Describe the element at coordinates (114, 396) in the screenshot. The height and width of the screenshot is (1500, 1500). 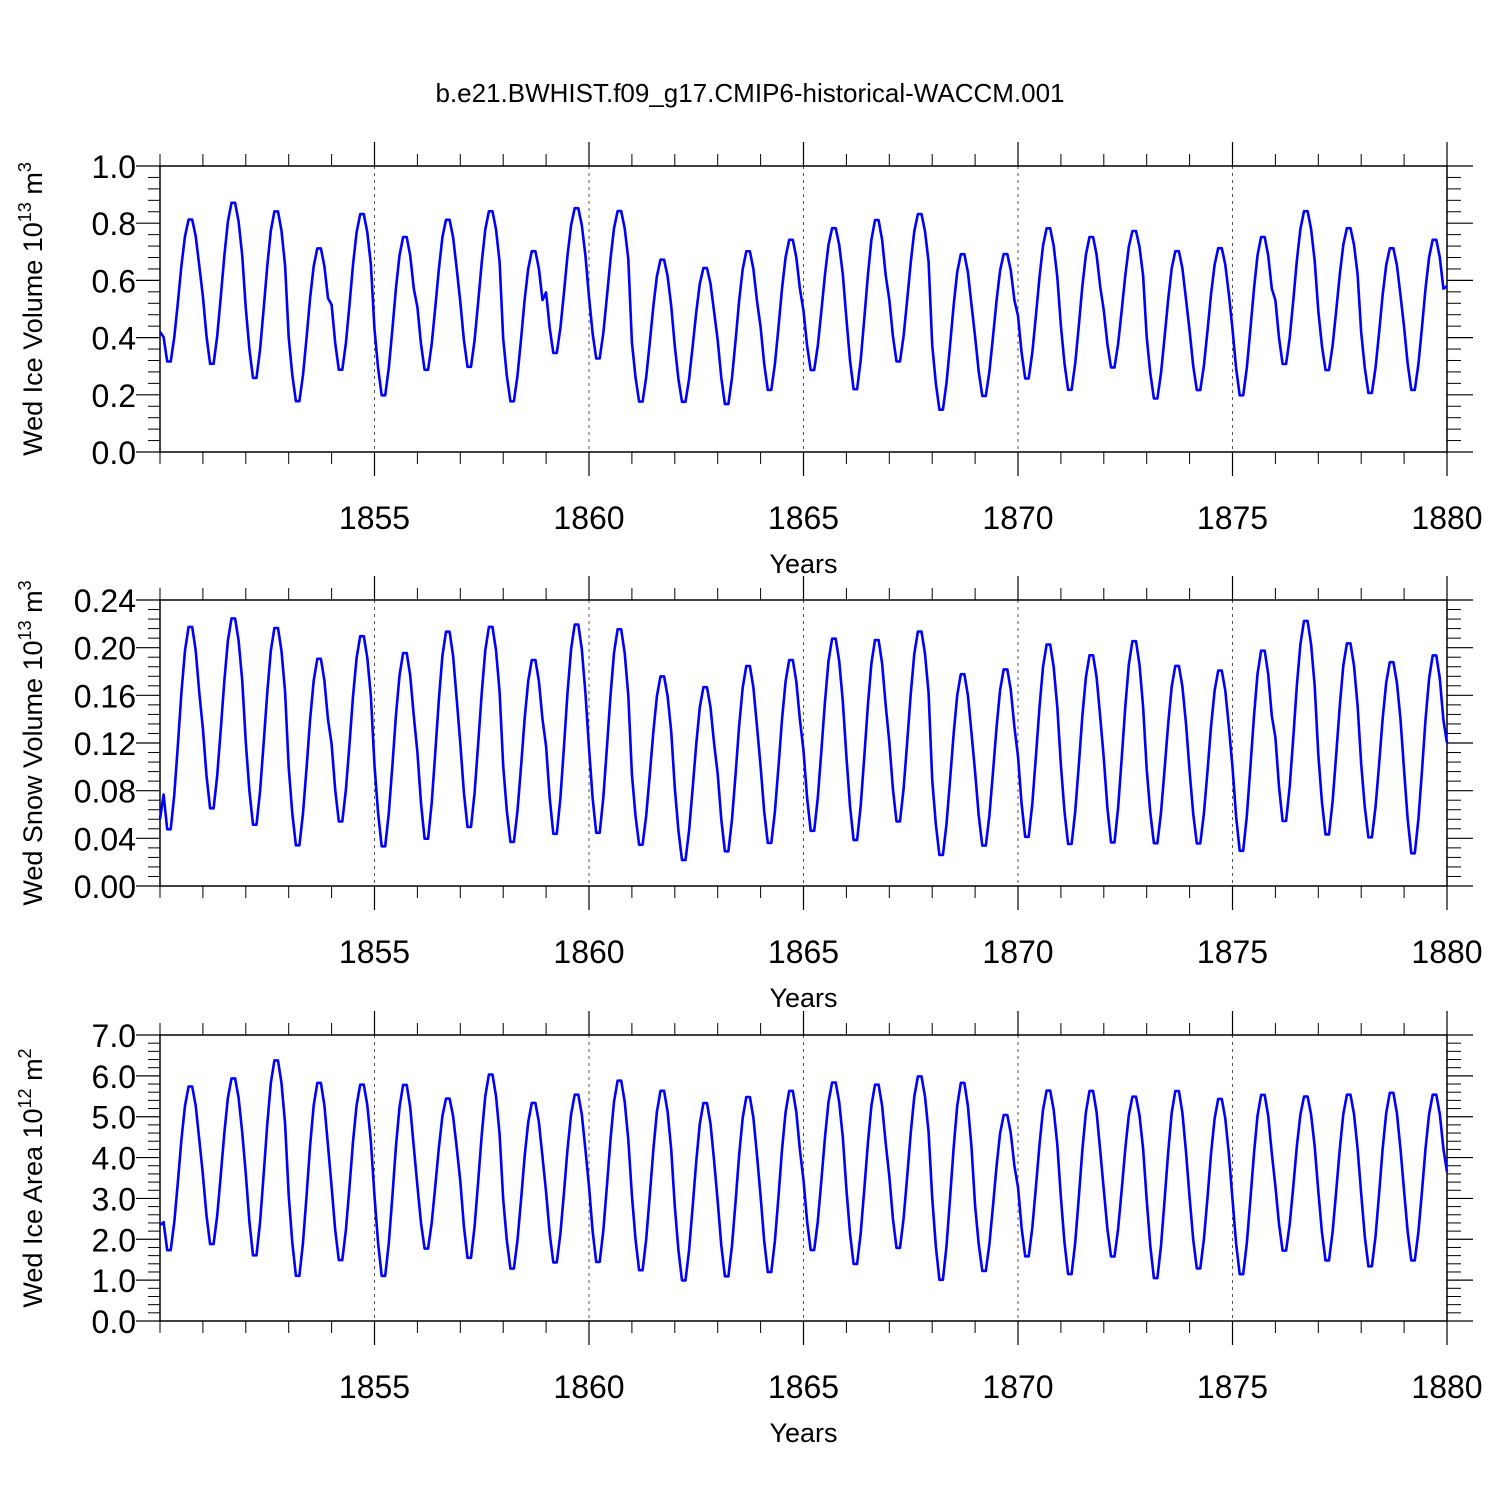
I see `y-tick-label: 0.2` at that location.